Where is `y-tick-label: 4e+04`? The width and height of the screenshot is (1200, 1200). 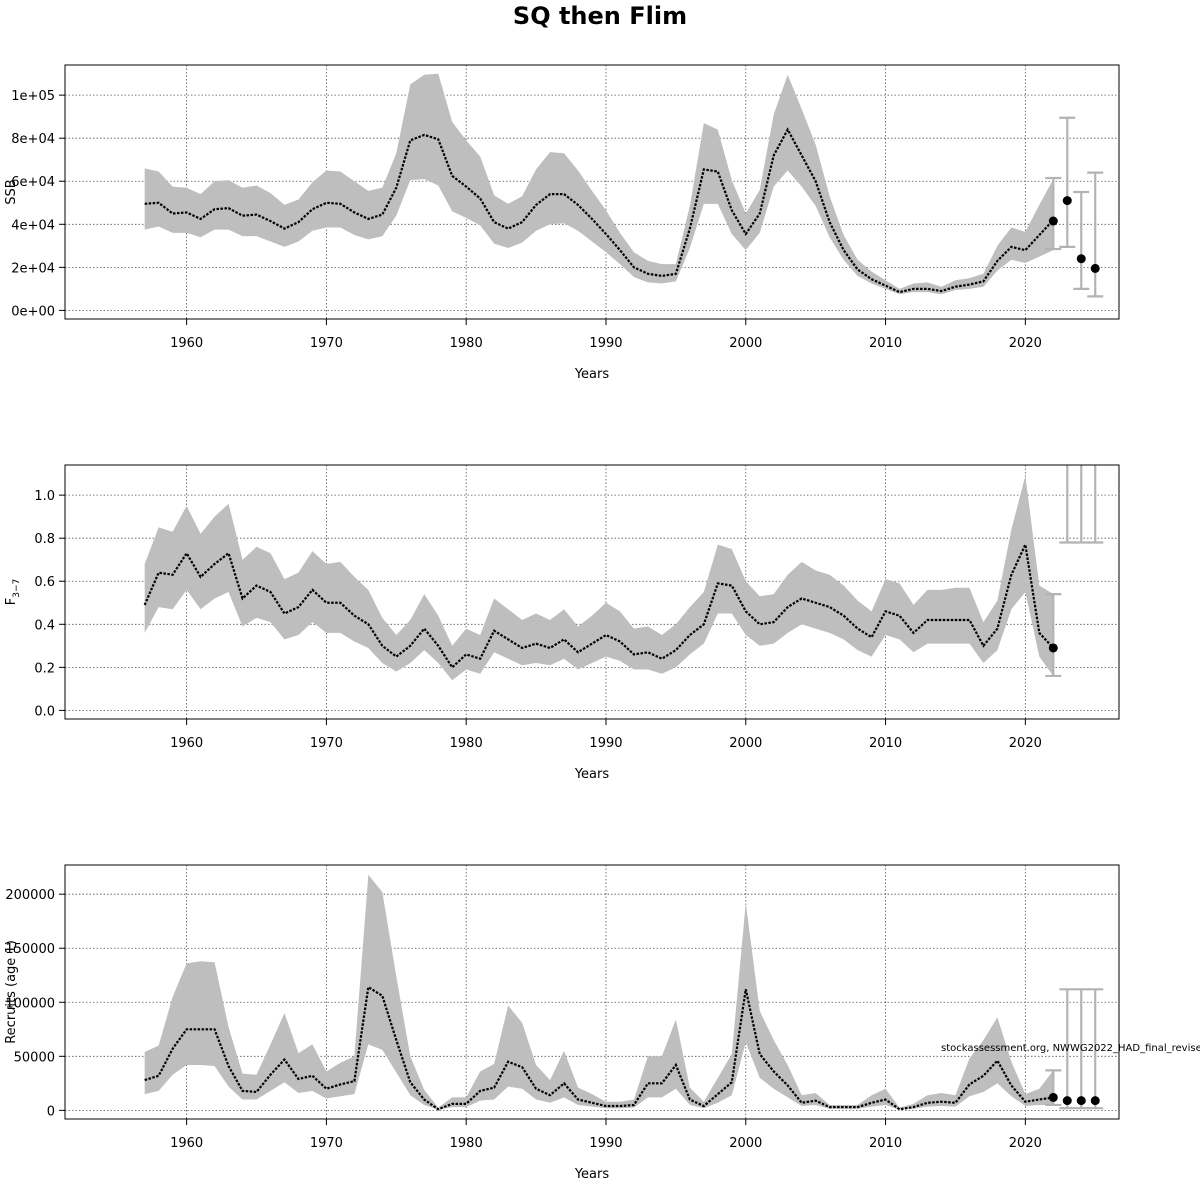
y-tick-label: 4e+04 is located at coordinates (33, 225).